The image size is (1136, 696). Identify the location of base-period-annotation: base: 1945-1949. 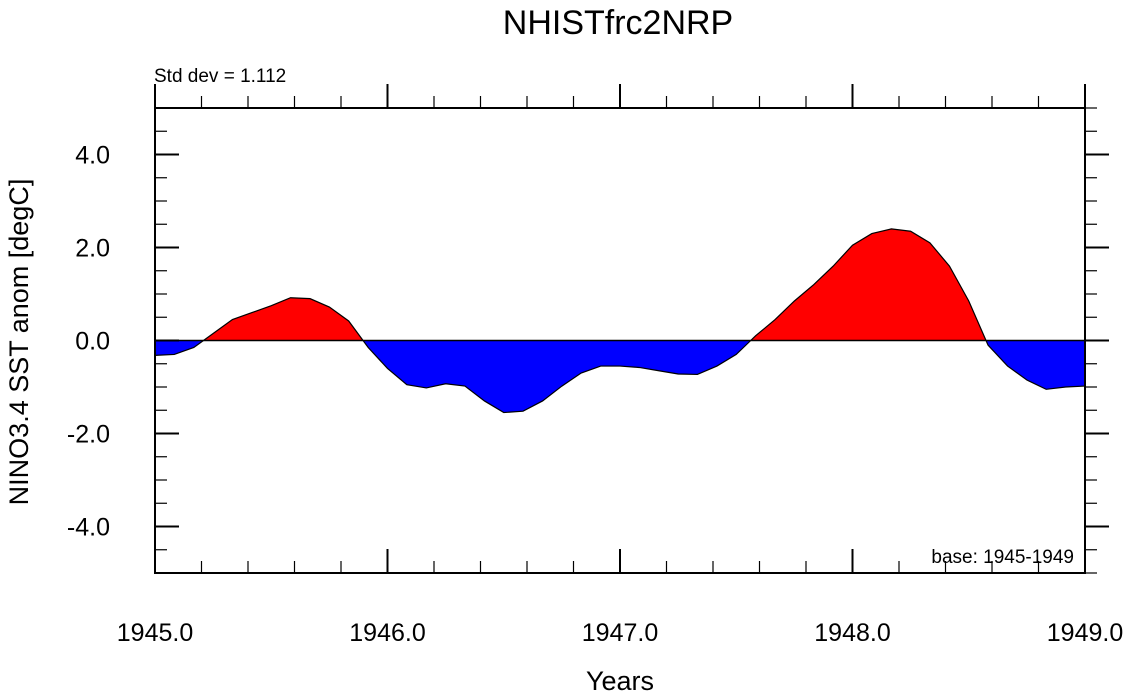
(1002, 557).